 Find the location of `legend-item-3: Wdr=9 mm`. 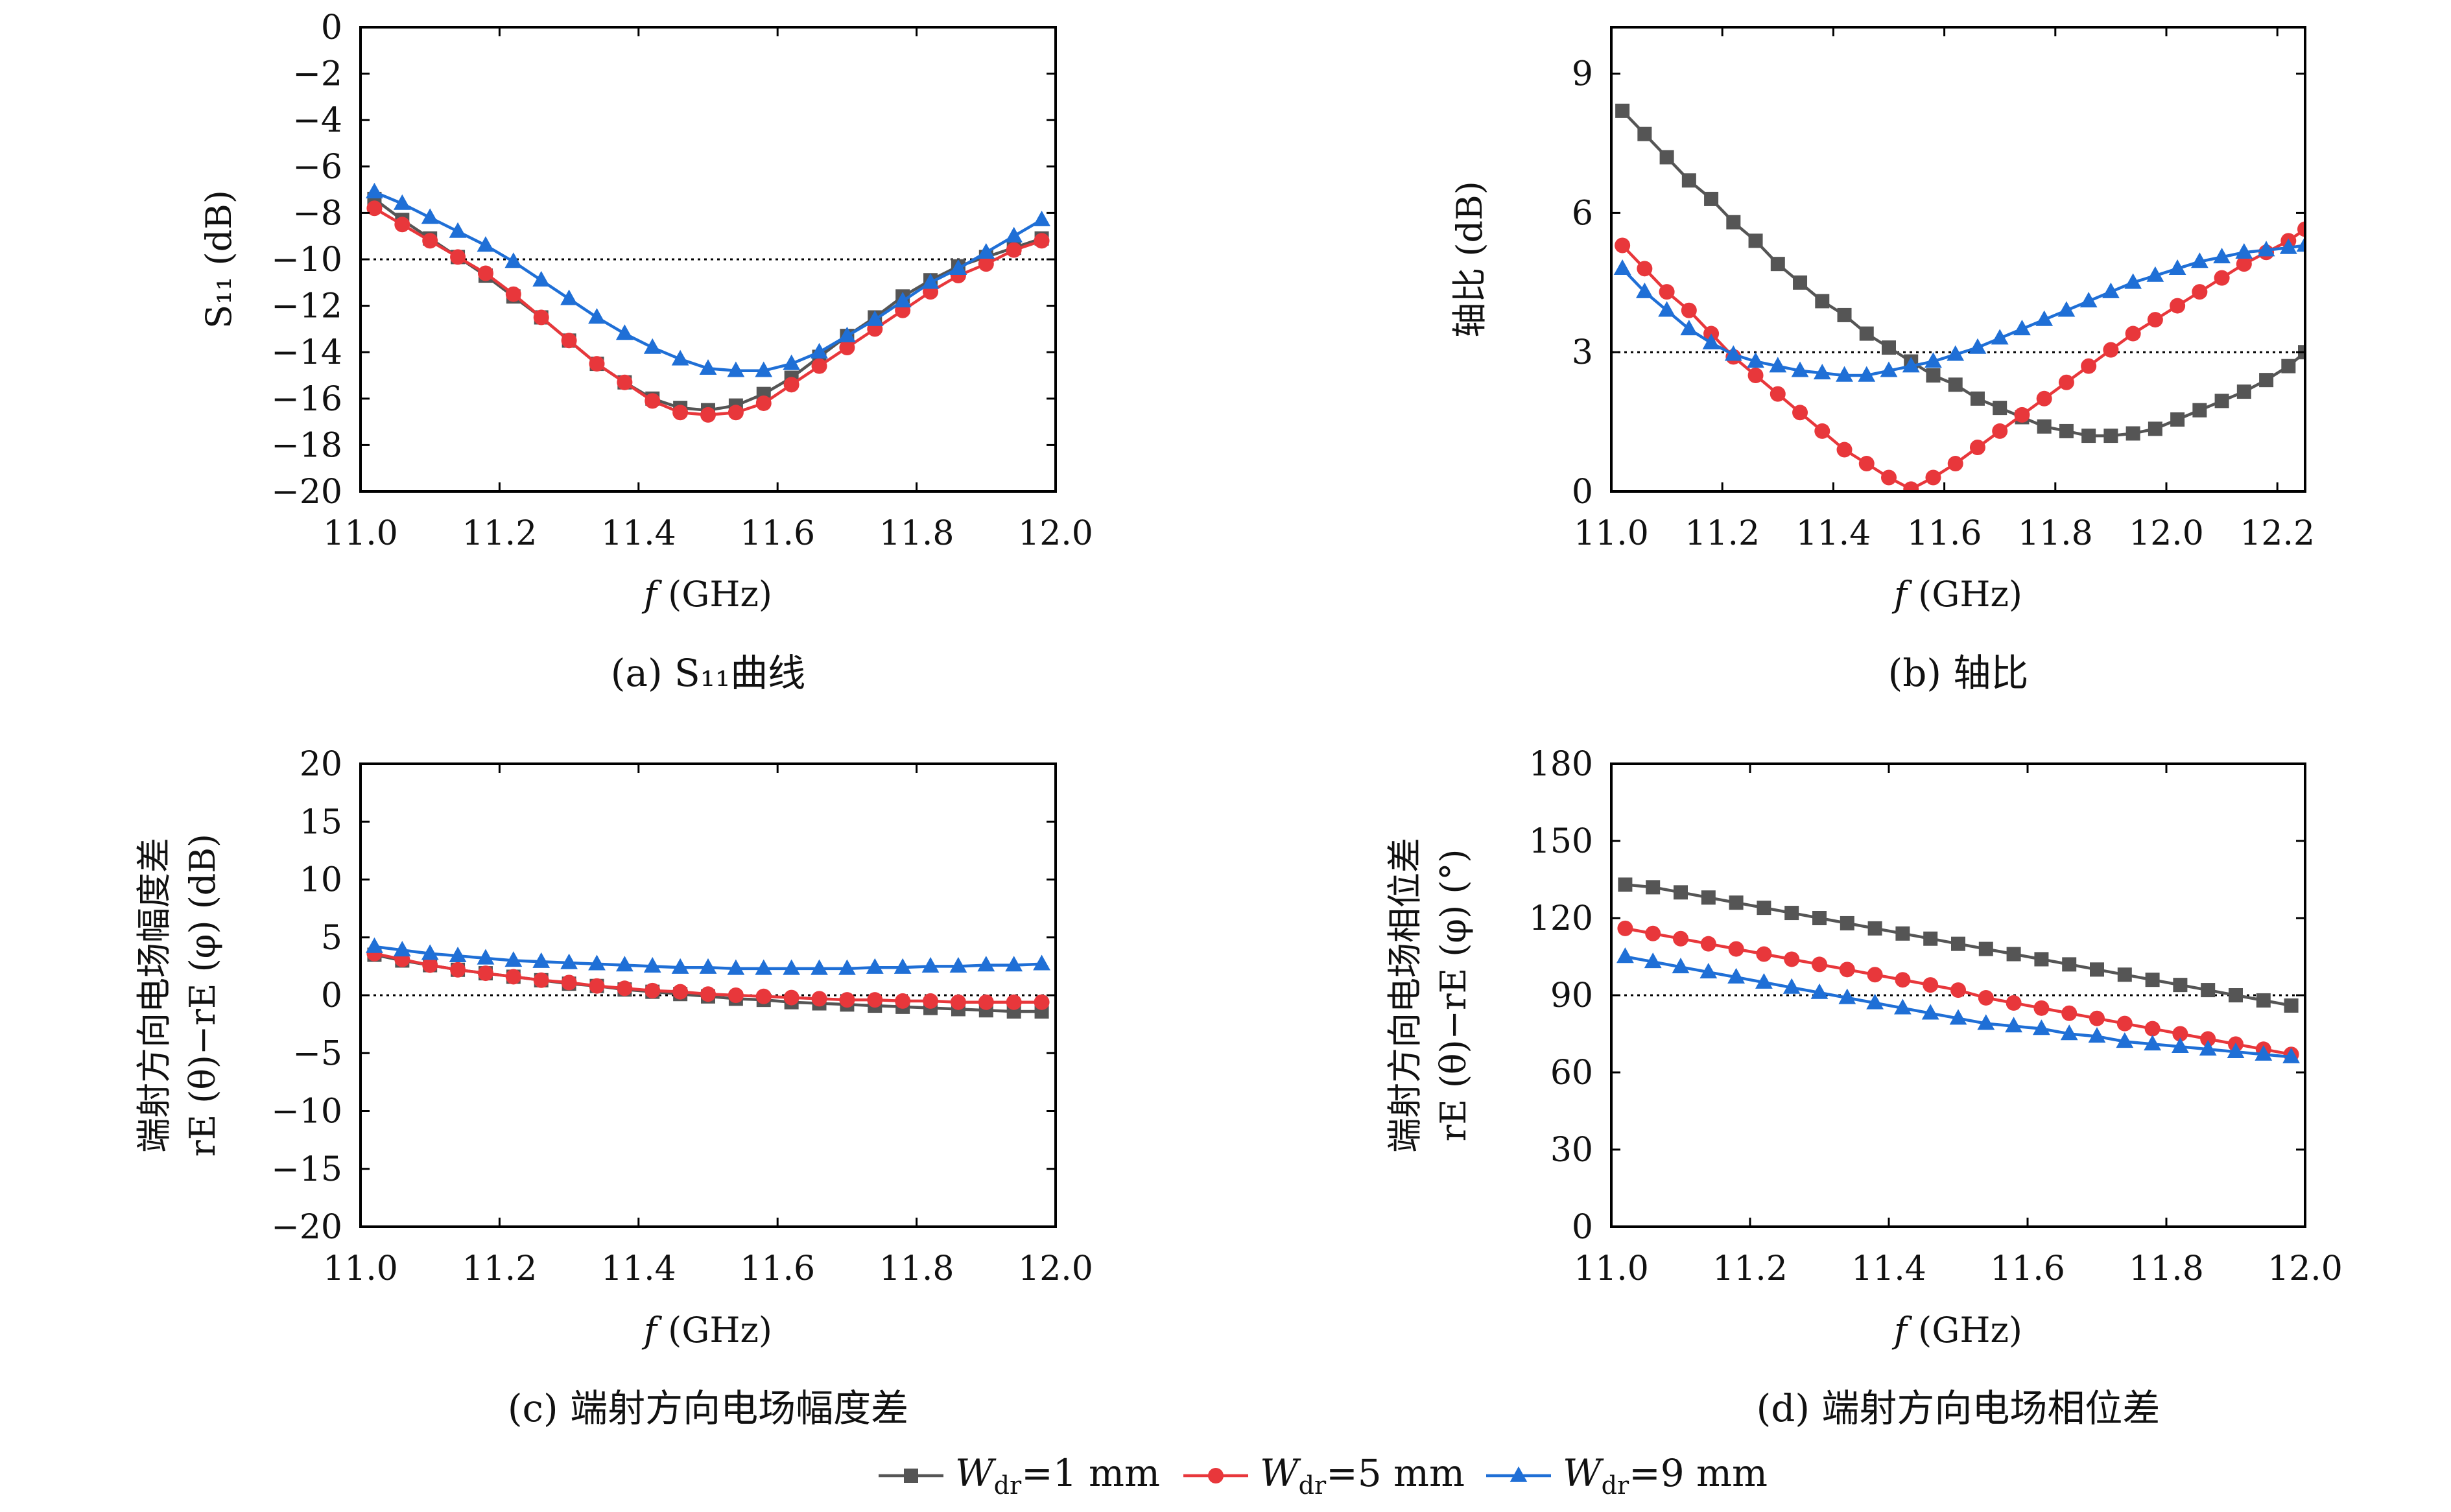

legend-item-3: Wdr=9 mm is located at coordinates (1627, 1475).